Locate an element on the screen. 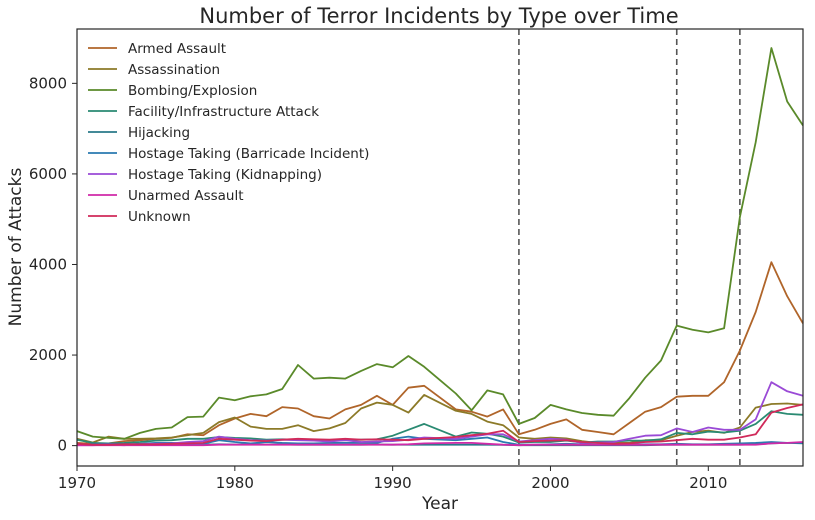 The width and height of the screenshot is (815, 520). y-tick-label: 8000 is located at coordinates (48, 83).